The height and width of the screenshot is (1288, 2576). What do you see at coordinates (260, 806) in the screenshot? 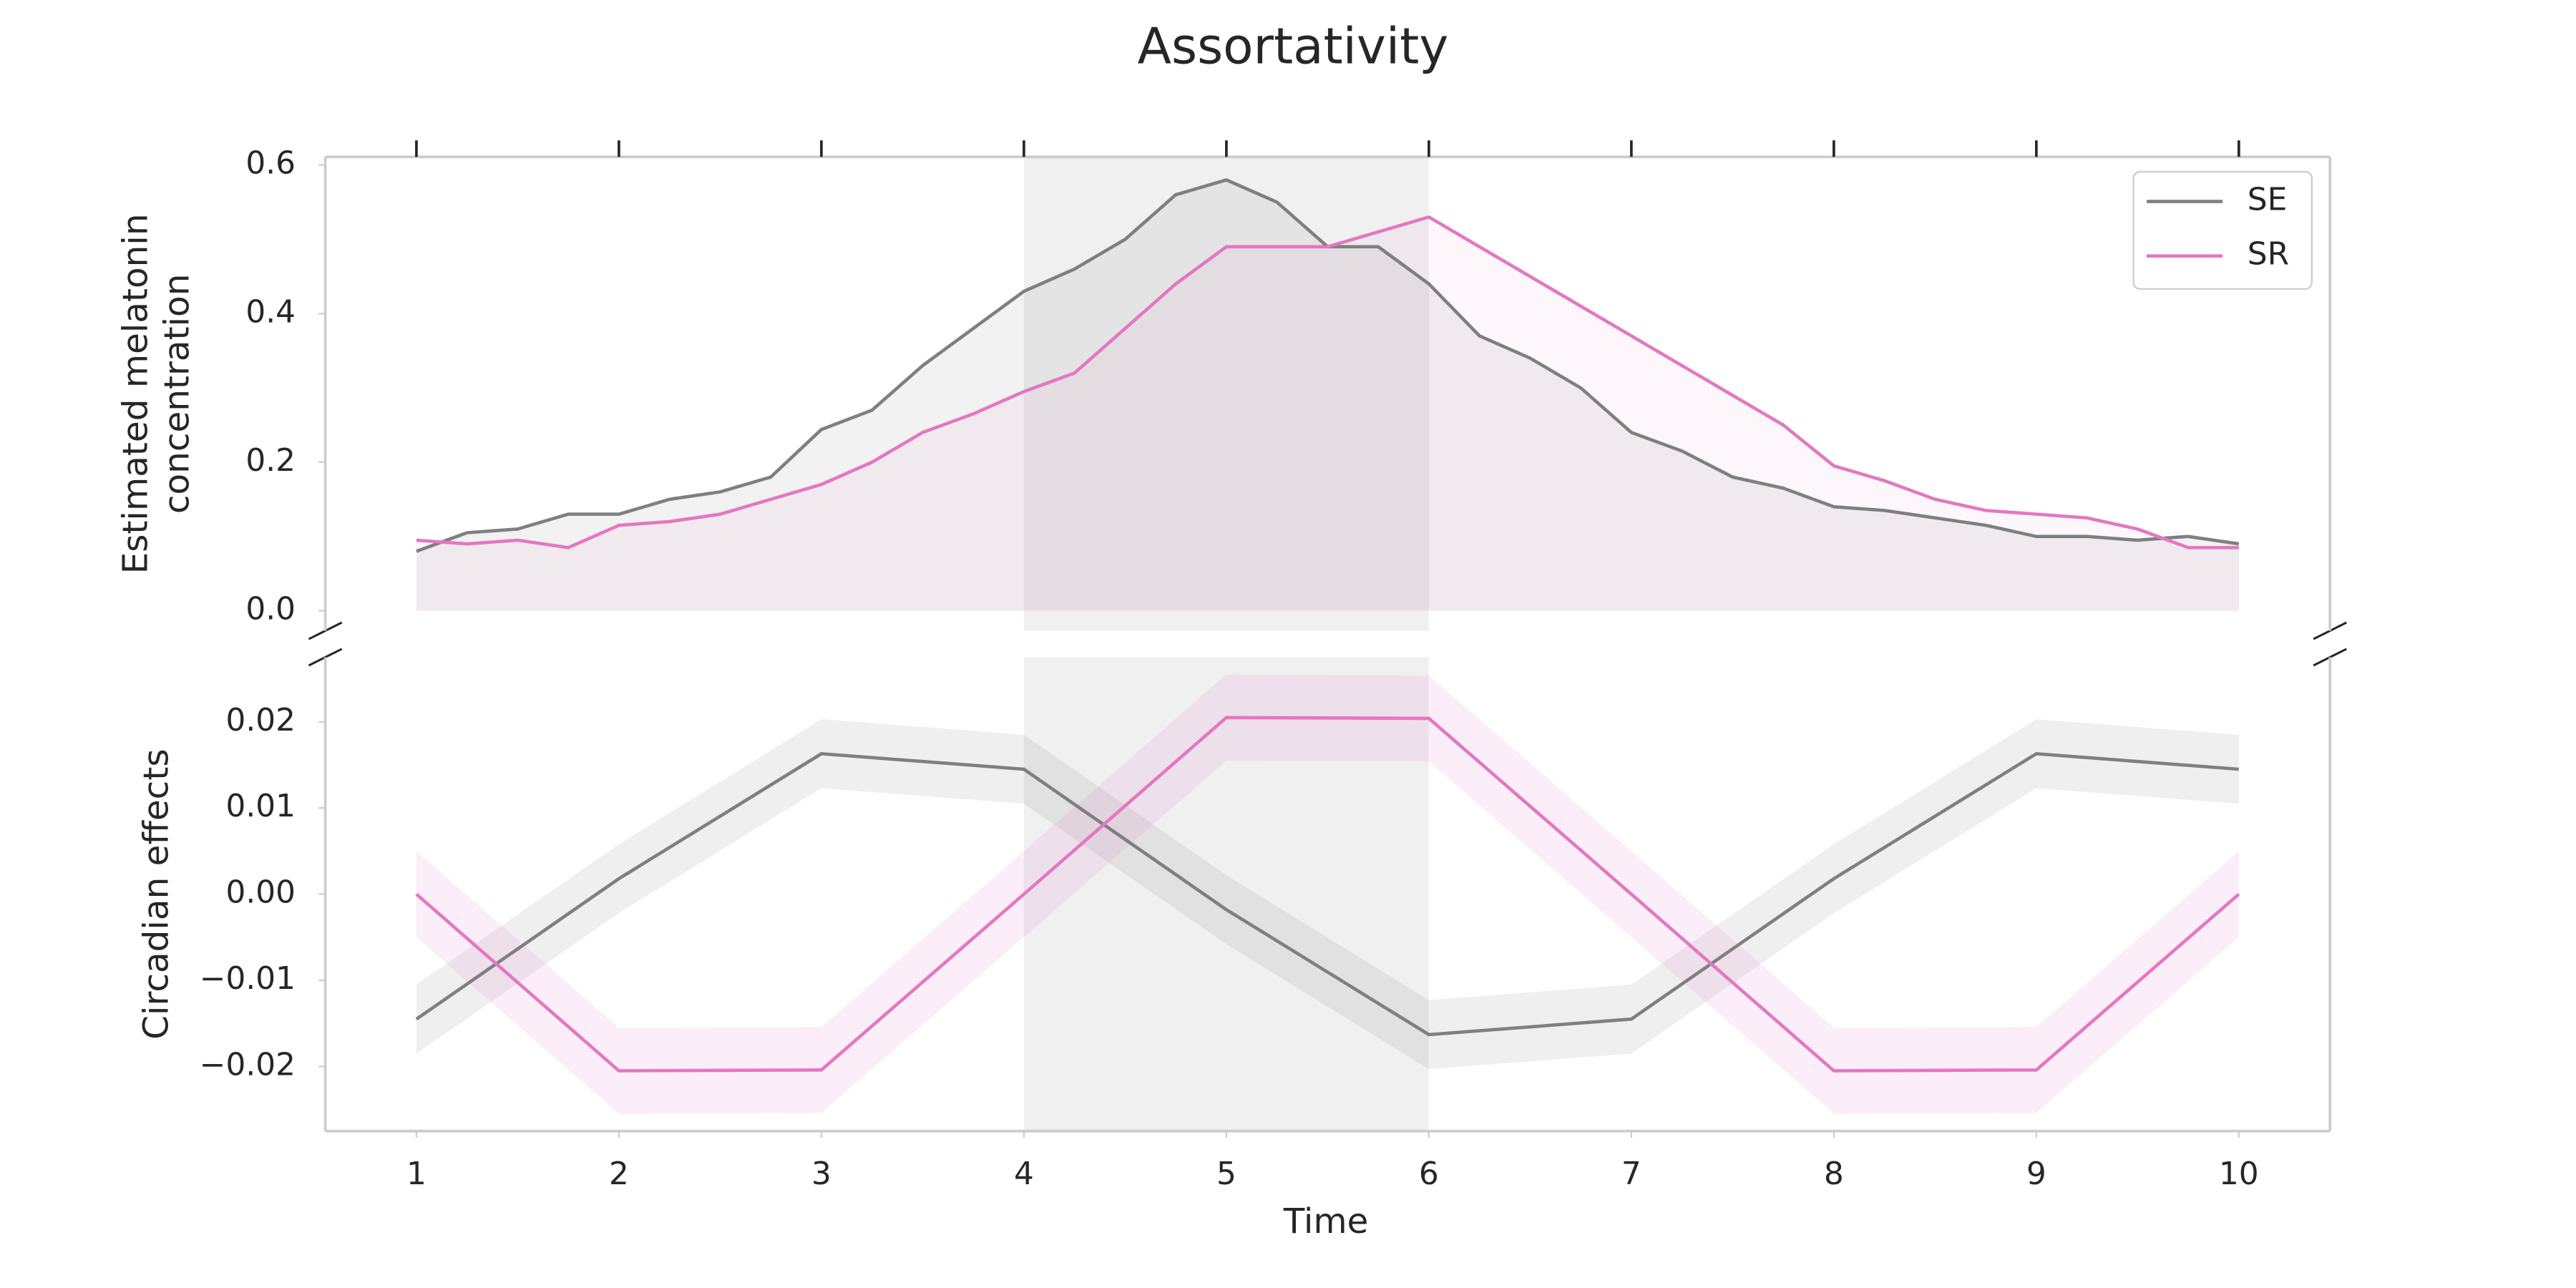
I see `y-tick-label: 0.01` at bounding box center [260, 806].